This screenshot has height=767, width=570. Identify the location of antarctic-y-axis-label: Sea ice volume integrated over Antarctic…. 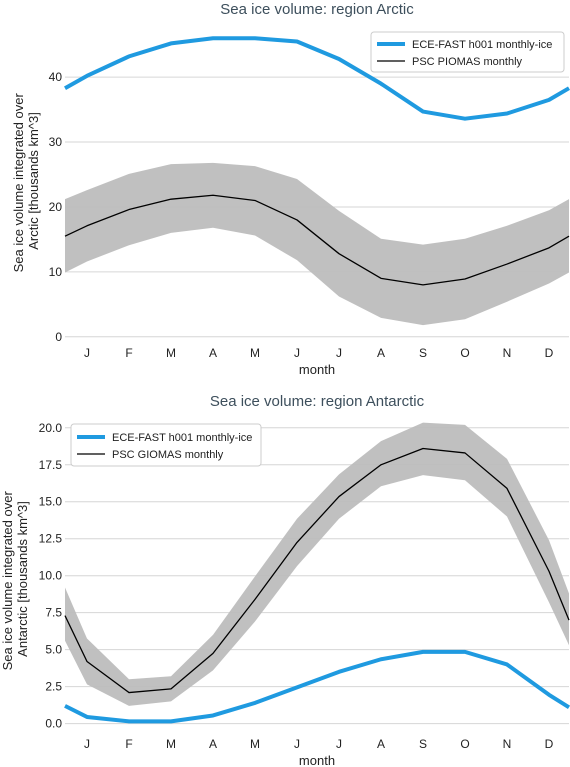
(15, 579).